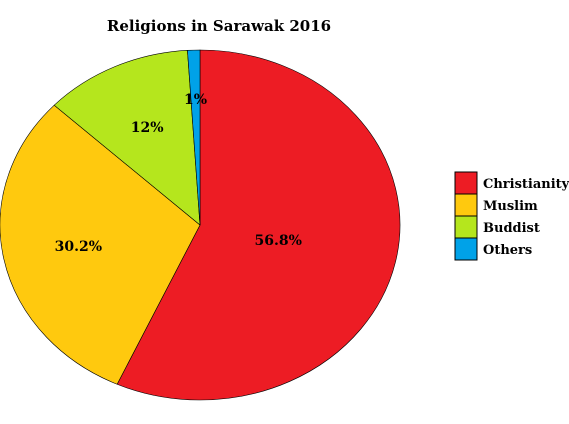  I want to click on legend-swatch-christianity, so click(466, 183).